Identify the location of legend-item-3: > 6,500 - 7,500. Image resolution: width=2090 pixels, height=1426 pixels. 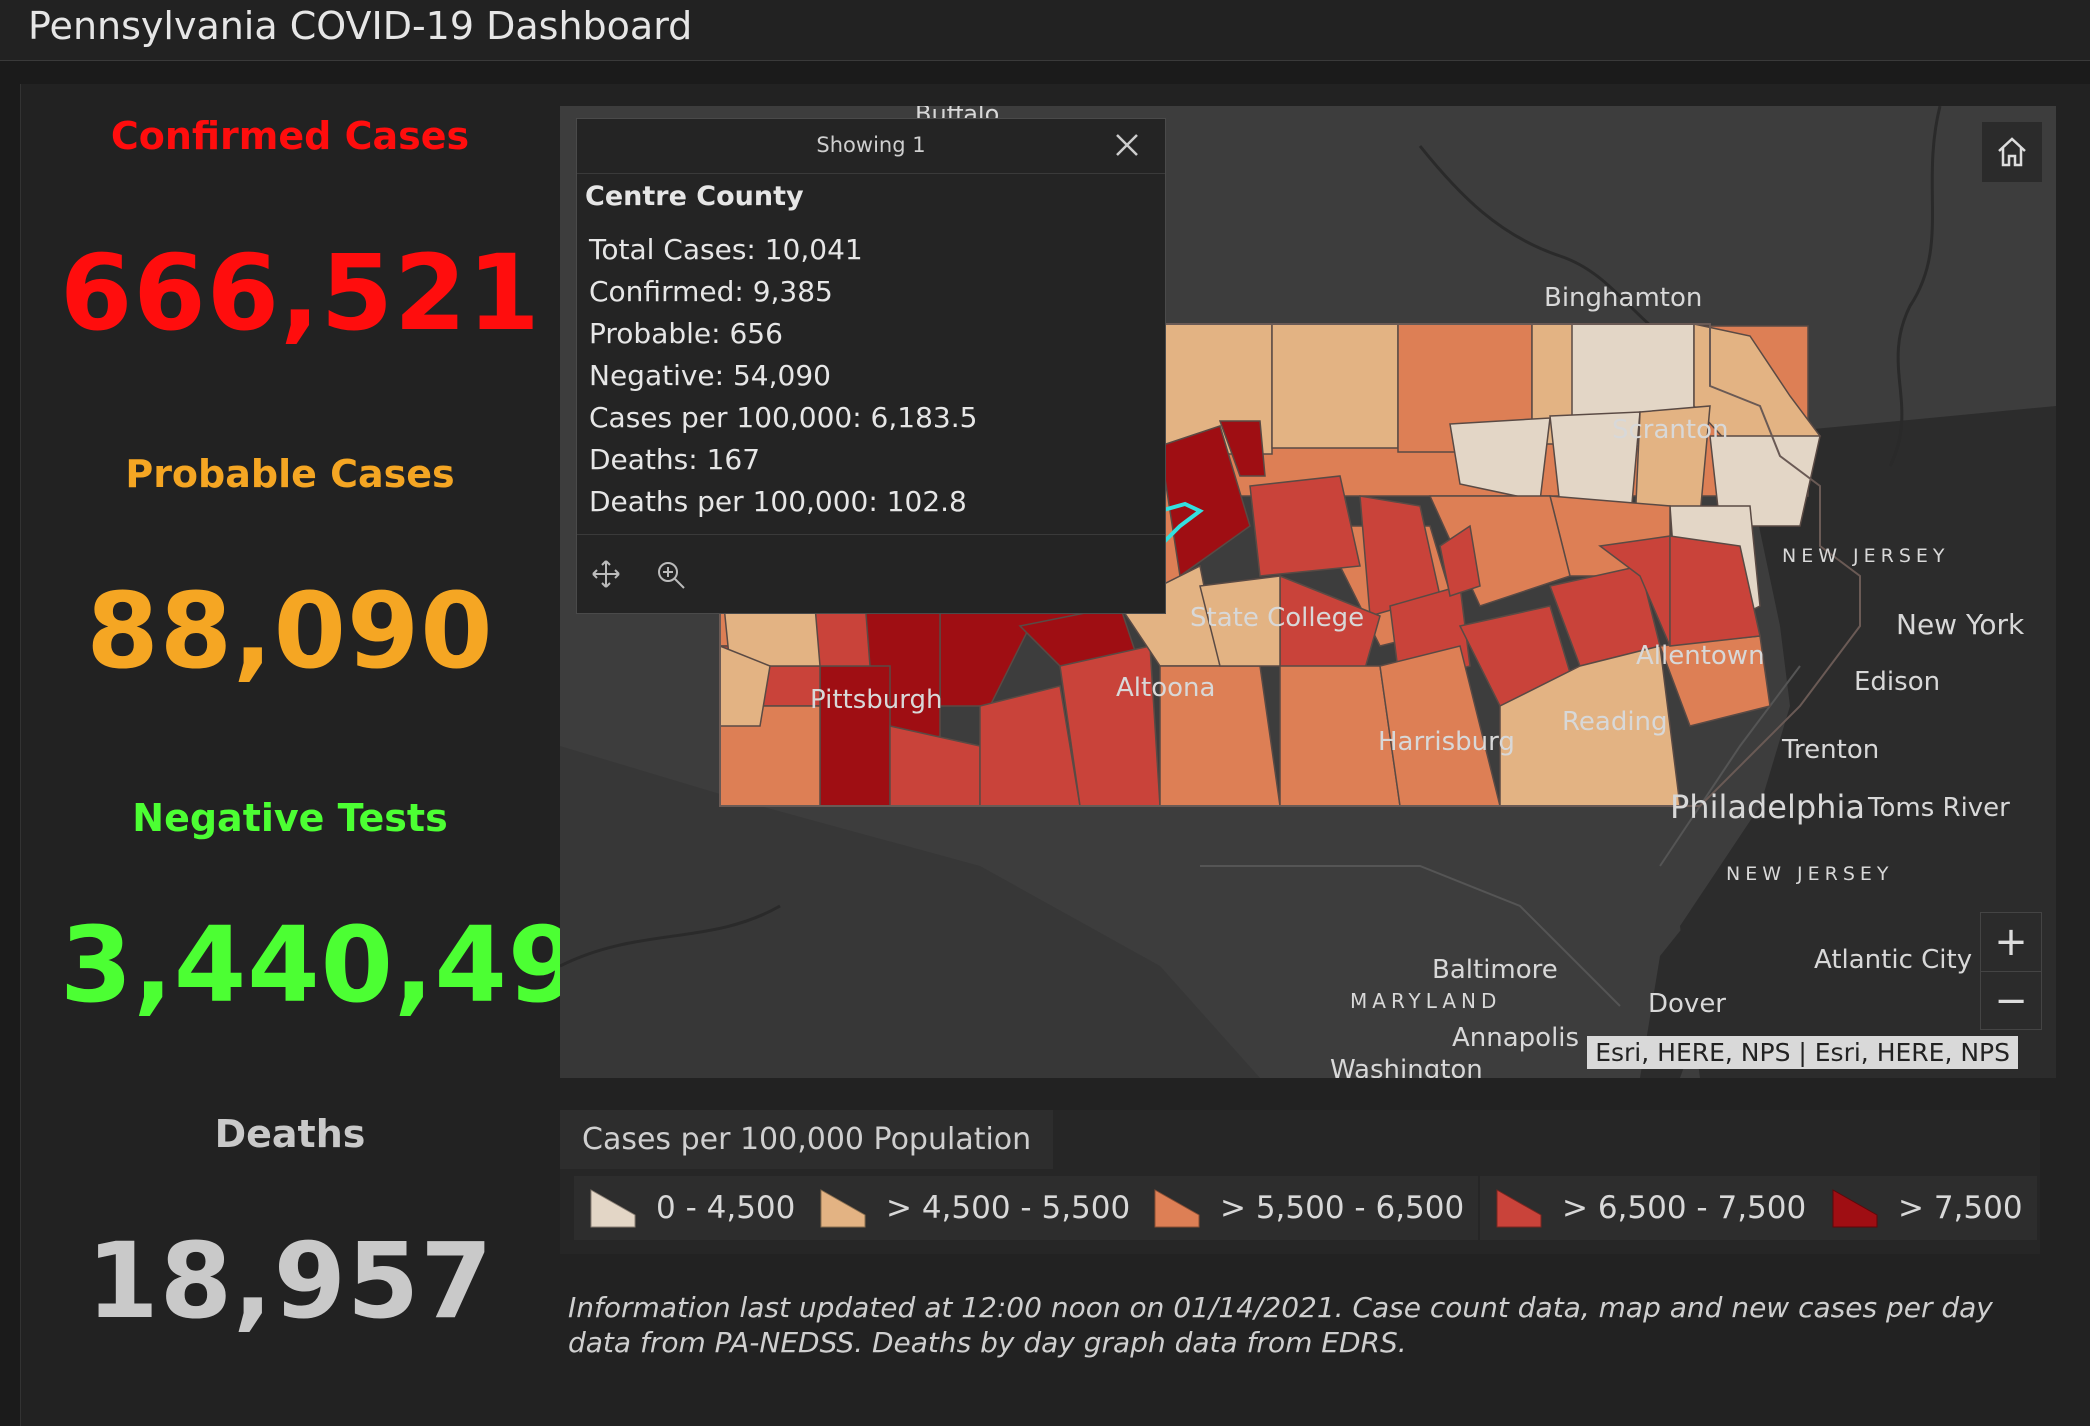
(1650, 1208).